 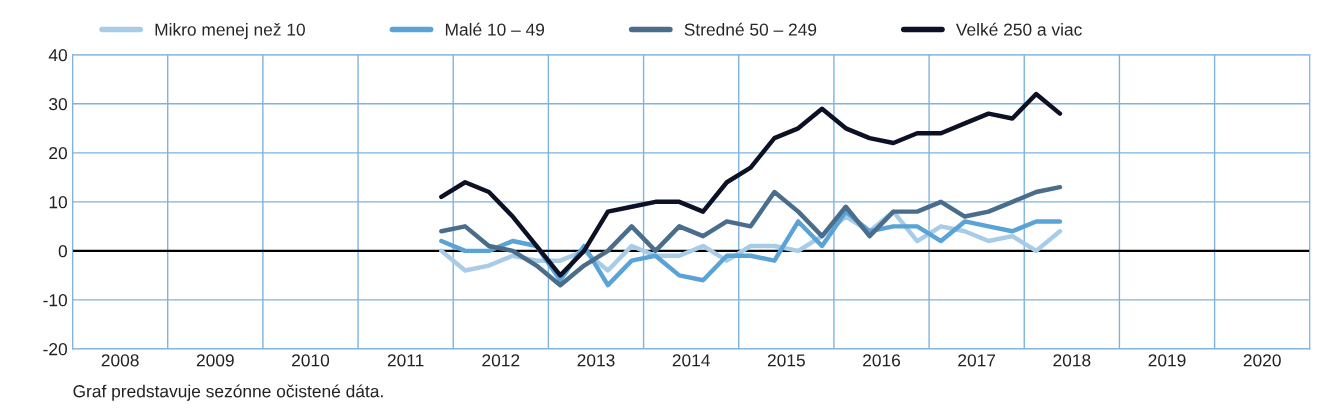 I want to click on x-tick-label: 2009, so click(x=215, y=360).